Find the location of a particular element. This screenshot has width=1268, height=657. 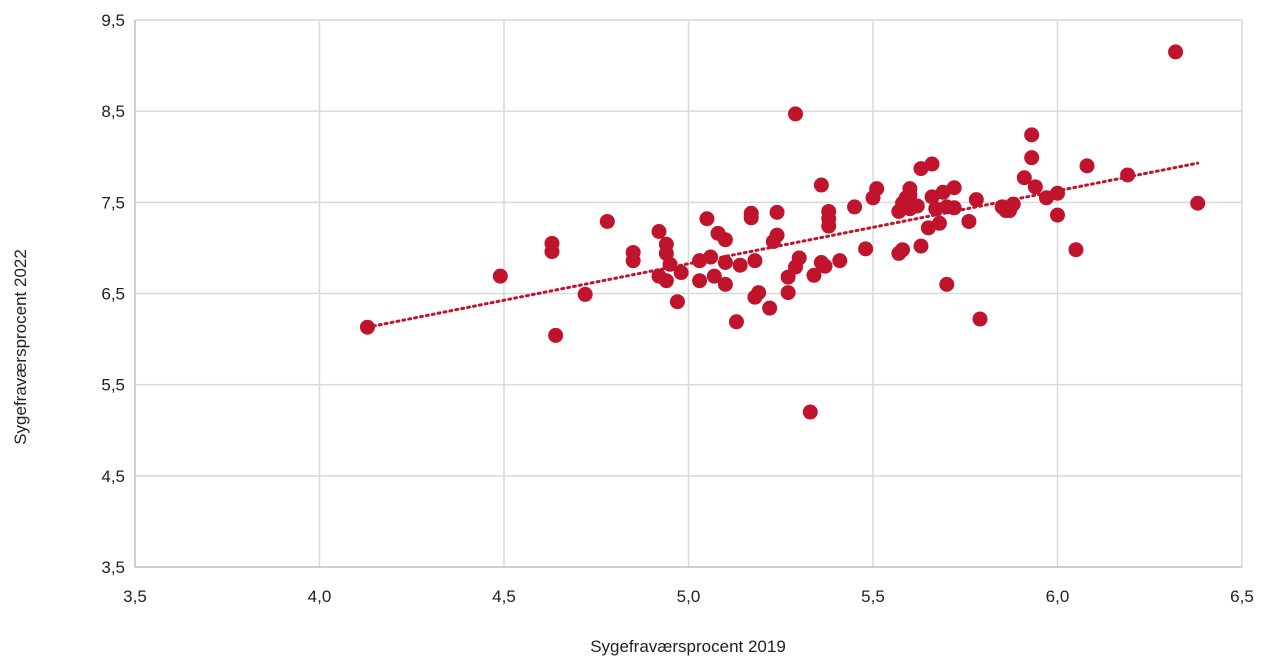

y-tick-label: 3,5 is located at coordinates (113, 567).